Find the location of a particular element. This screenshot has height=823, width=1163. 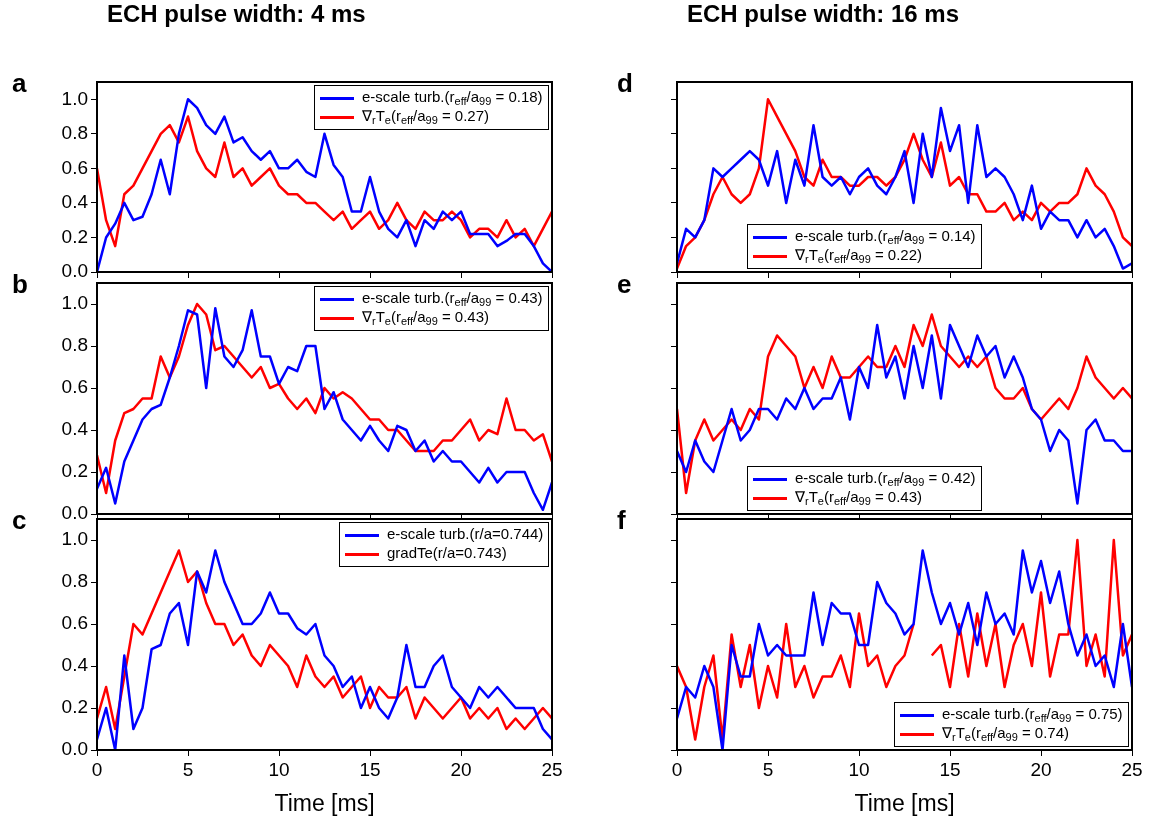

text: b is located at coordinates (20, 284).